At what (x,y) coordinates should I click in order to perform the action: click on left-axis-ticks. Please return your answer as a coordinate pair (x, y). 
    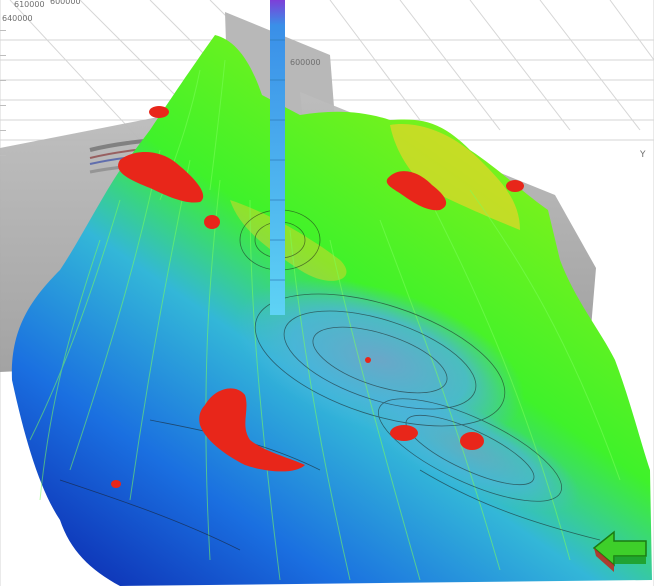
    Looking at the image, I should click on (3, 105).